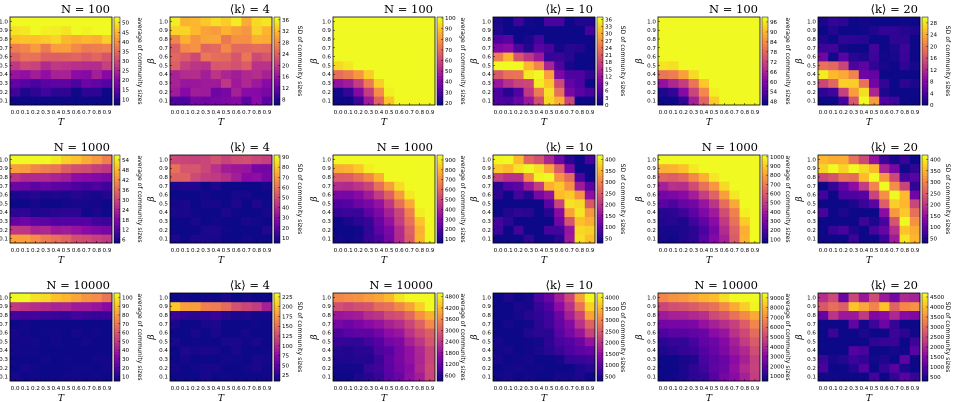 The height and width of the screenshot is (402, 955). I want to click on x-tick-label: 0.8, so click(744, 389).